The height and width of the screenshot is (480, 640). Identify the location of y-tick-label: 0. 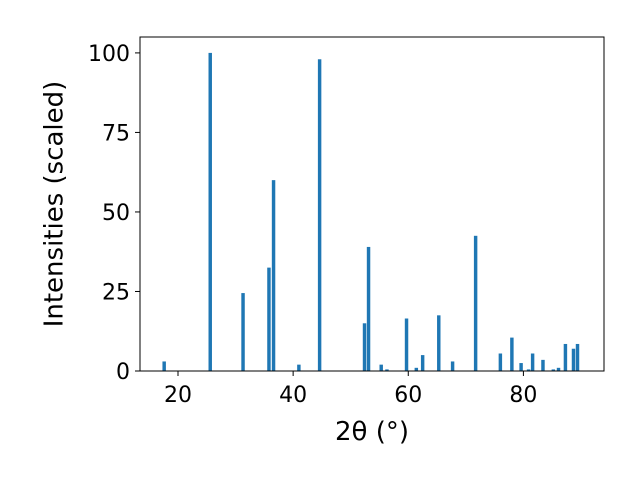
(123, 372).